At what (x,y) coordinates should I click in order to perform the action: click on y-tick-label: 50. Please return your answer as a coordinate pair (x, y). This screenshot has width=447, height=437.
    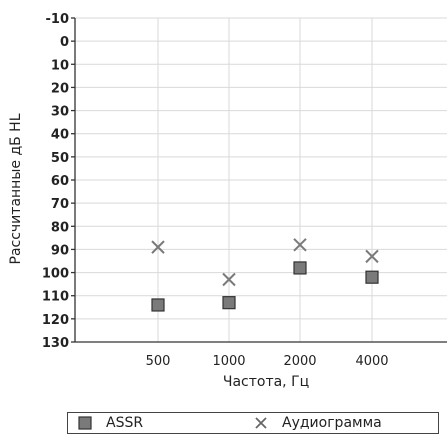
    Looking at the image, I should click on (60, 158).